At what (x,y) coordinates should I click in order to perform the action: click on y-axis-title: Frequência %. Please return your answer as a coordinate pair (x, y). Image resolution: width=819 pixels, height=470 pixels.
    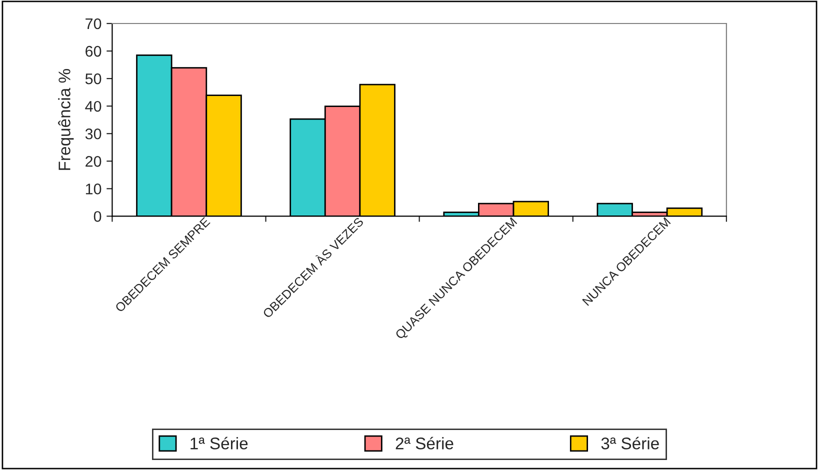
    Looking at the image, I should click on (66, 119).